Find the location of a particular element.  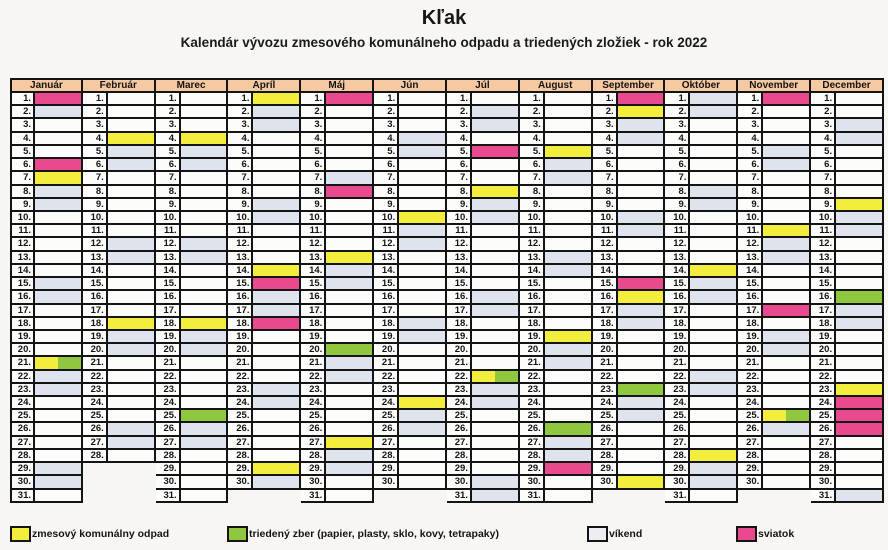

month-header: Február is located at coordinates (119, 85).